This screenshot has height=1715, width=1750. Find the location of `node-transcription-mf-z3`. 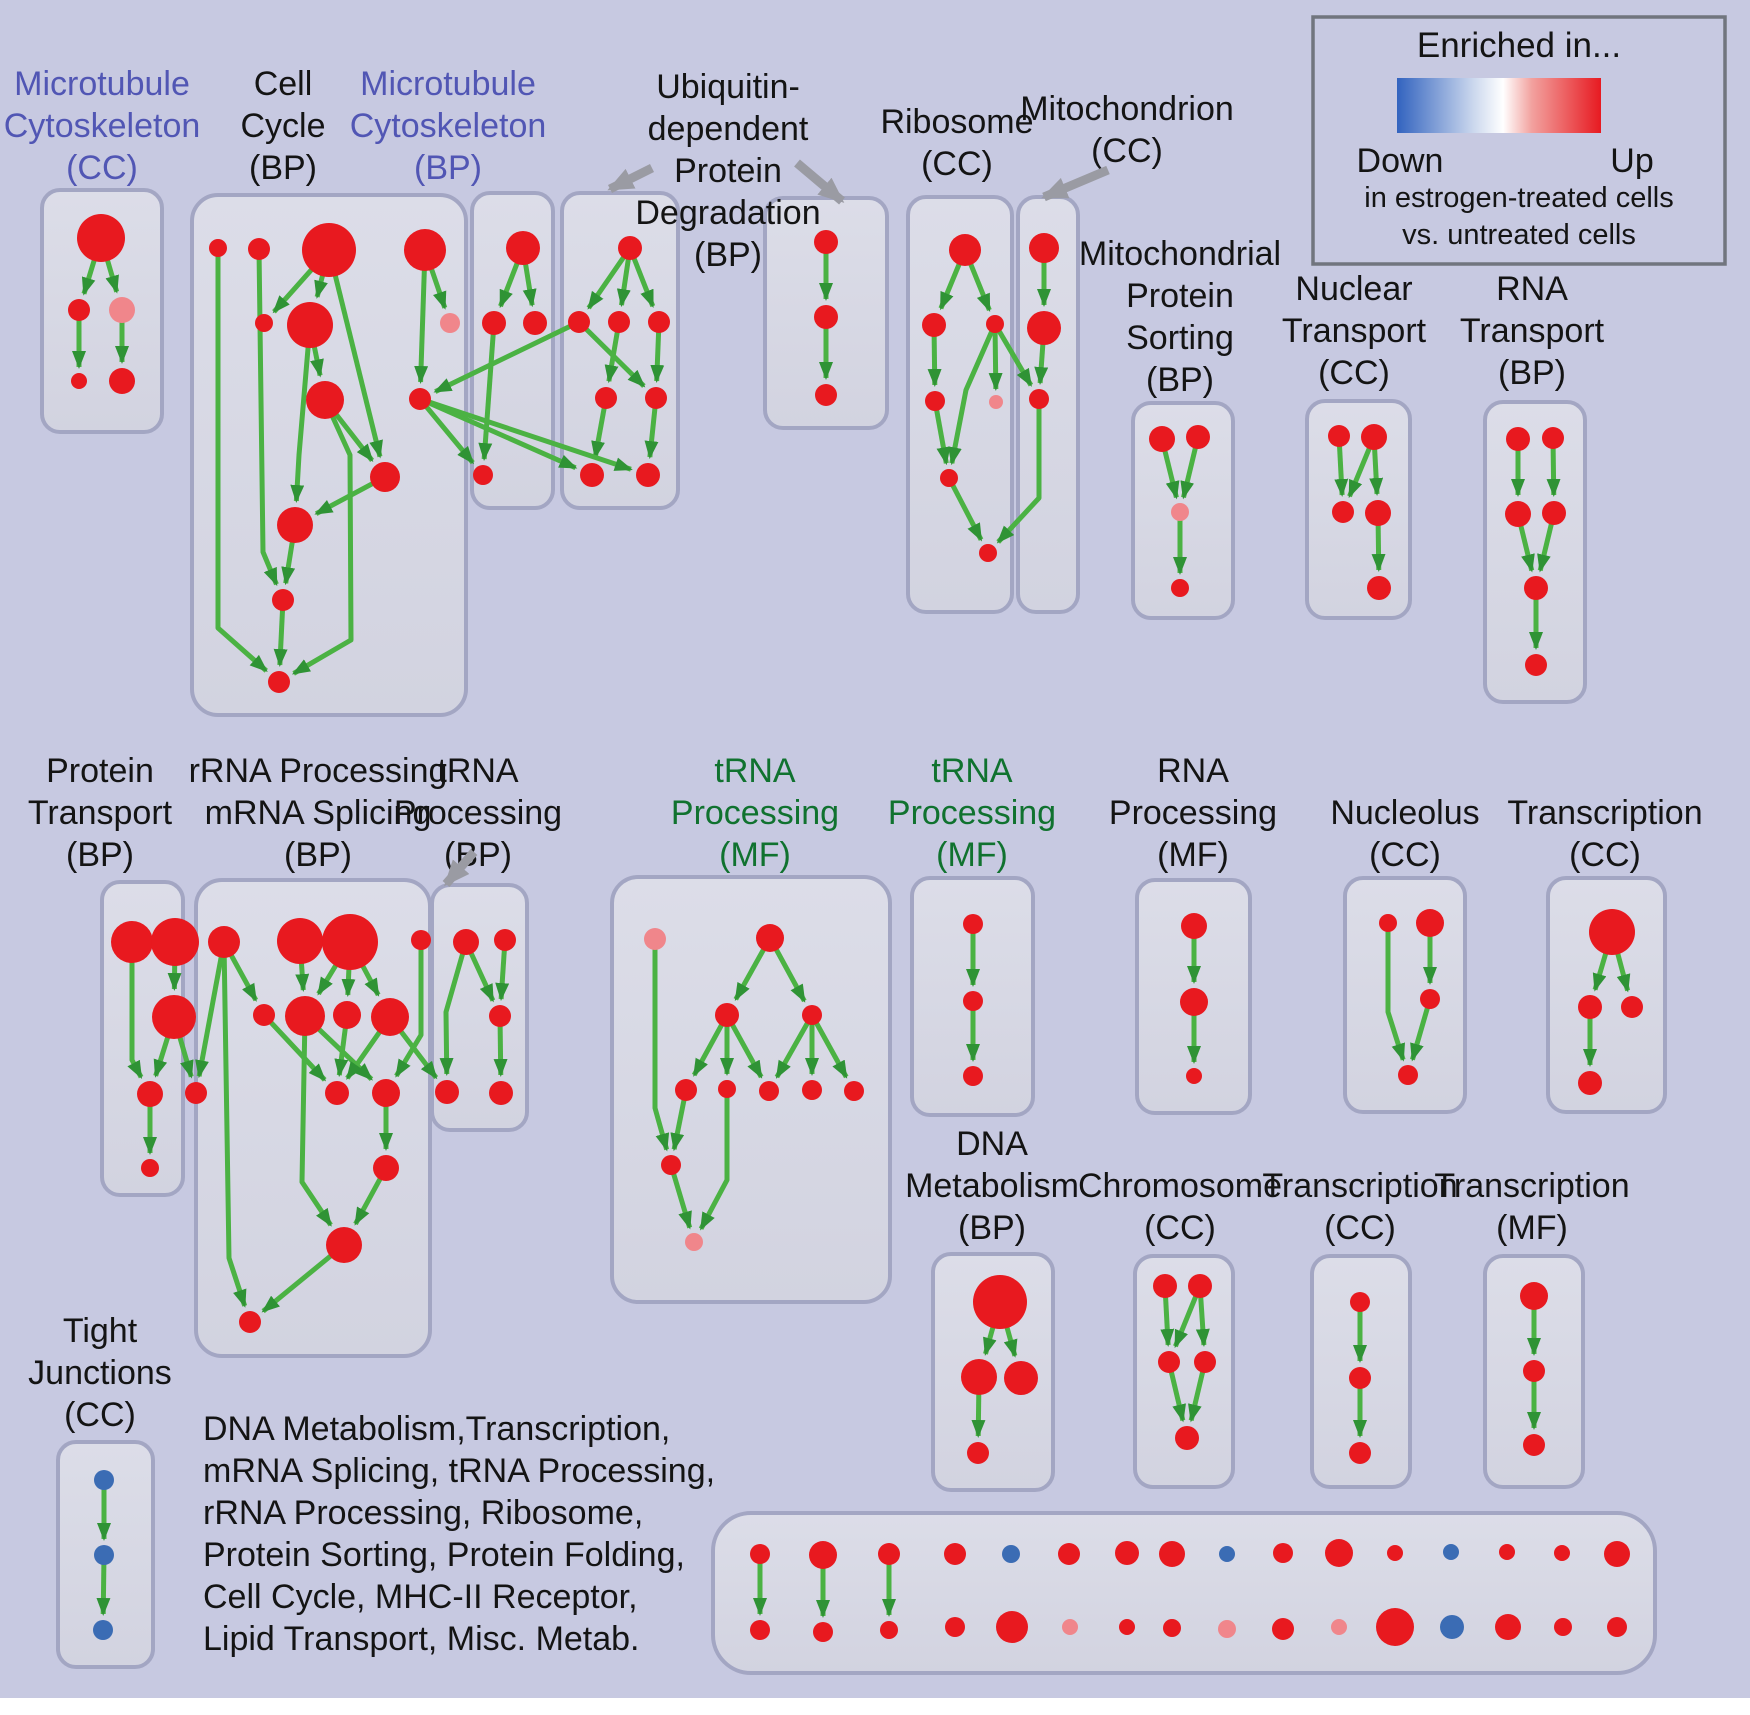

node-transcription-mf-z3 is located at coordinates (1534, 1445).